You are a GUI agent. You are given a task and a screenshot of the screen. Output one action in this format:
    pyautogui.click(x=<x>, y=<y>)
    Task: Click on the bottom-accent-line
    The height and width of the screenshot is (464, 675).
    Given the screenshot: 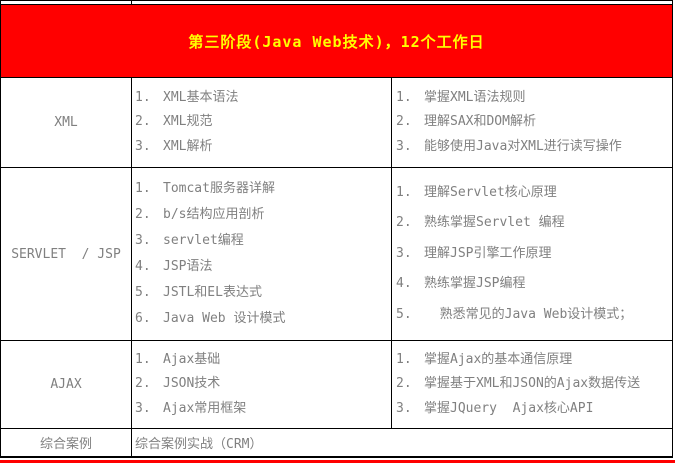 What is the action you would take?
    pyautogui.click(x=337, y=461)
    